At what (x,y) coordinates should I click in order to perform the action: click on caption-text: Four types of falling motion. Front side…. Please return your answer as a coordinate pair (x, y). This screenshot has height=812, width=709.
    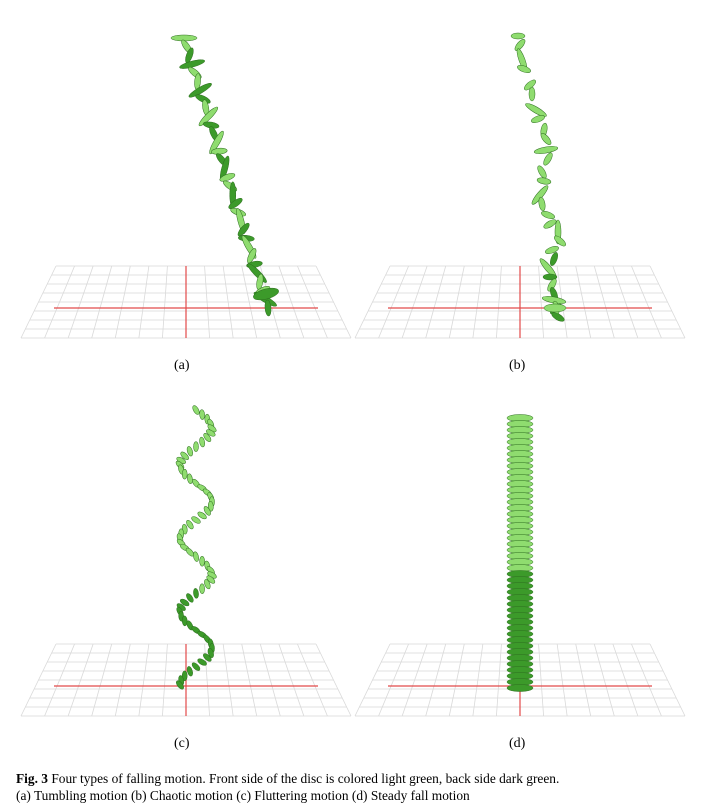
    Looking at the image, I should click on (304, 778).